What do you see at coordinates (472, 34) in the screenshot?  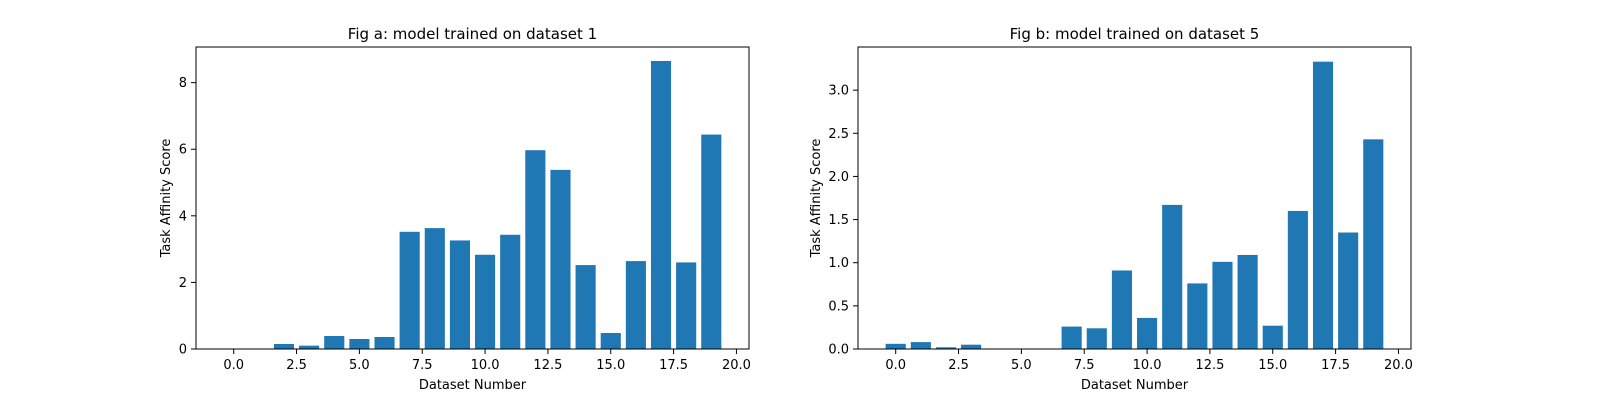 I see `chart-title: Fig a: model trained on dataset 1` at bounding box center [472, 34].